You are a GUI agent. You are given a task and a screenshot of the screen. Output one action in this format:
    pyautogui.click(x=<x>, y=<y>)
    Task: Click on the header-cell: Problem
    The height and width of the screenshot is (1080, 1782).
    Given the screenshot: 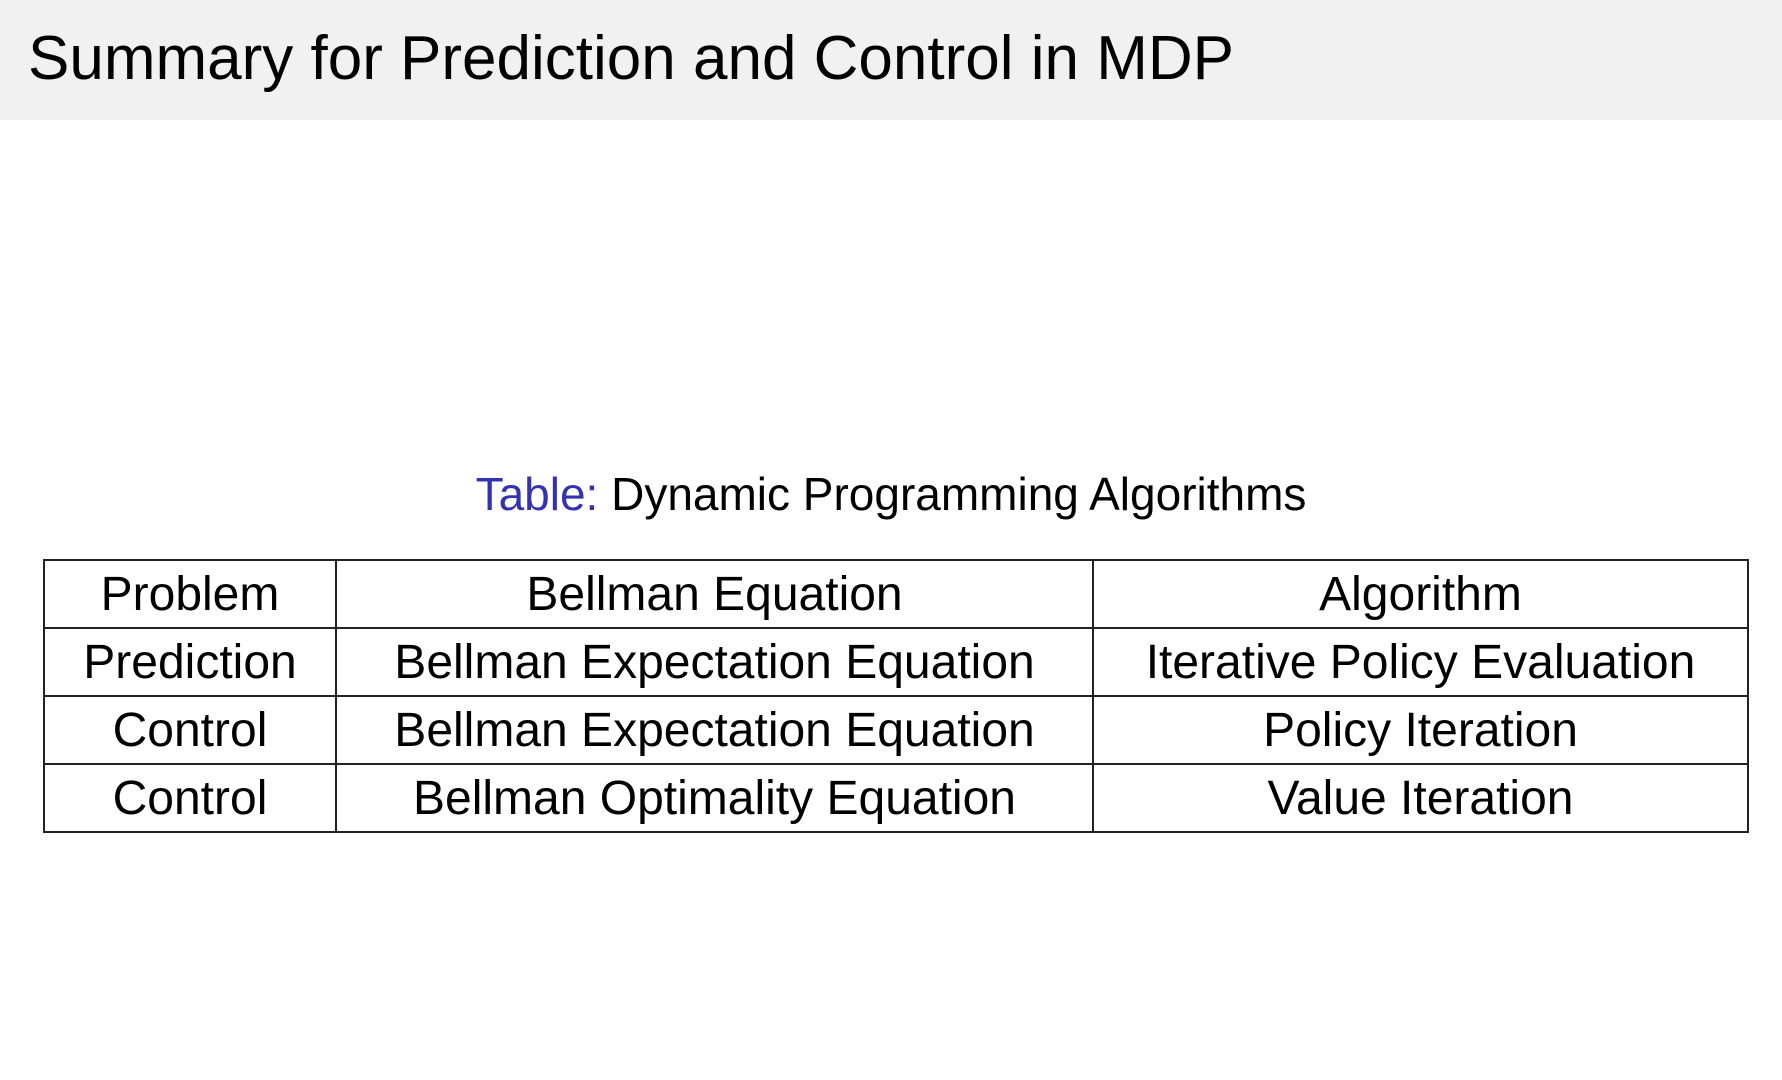 What is the action you would take?
    pyautogui.click(x=190, y=594)
    